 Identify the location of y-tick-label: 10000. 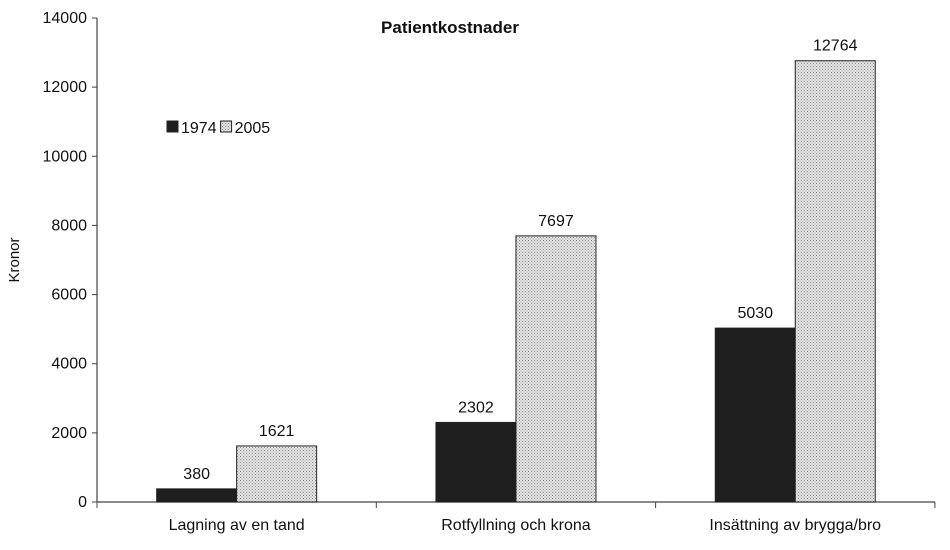
(65, 156).